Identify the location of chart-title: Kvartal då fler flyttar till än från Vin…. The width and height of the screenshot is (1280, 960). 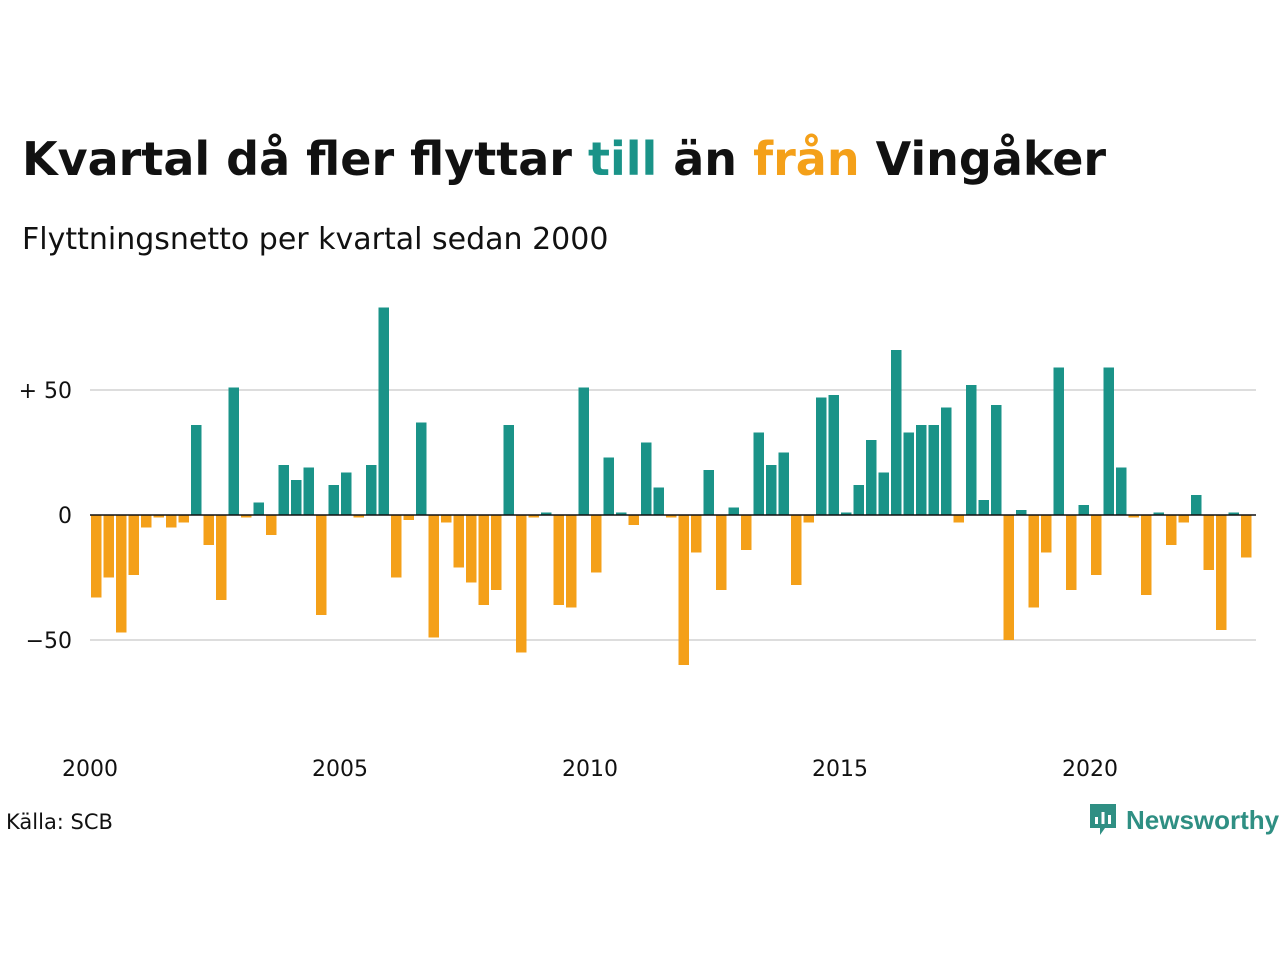
(564, 159).